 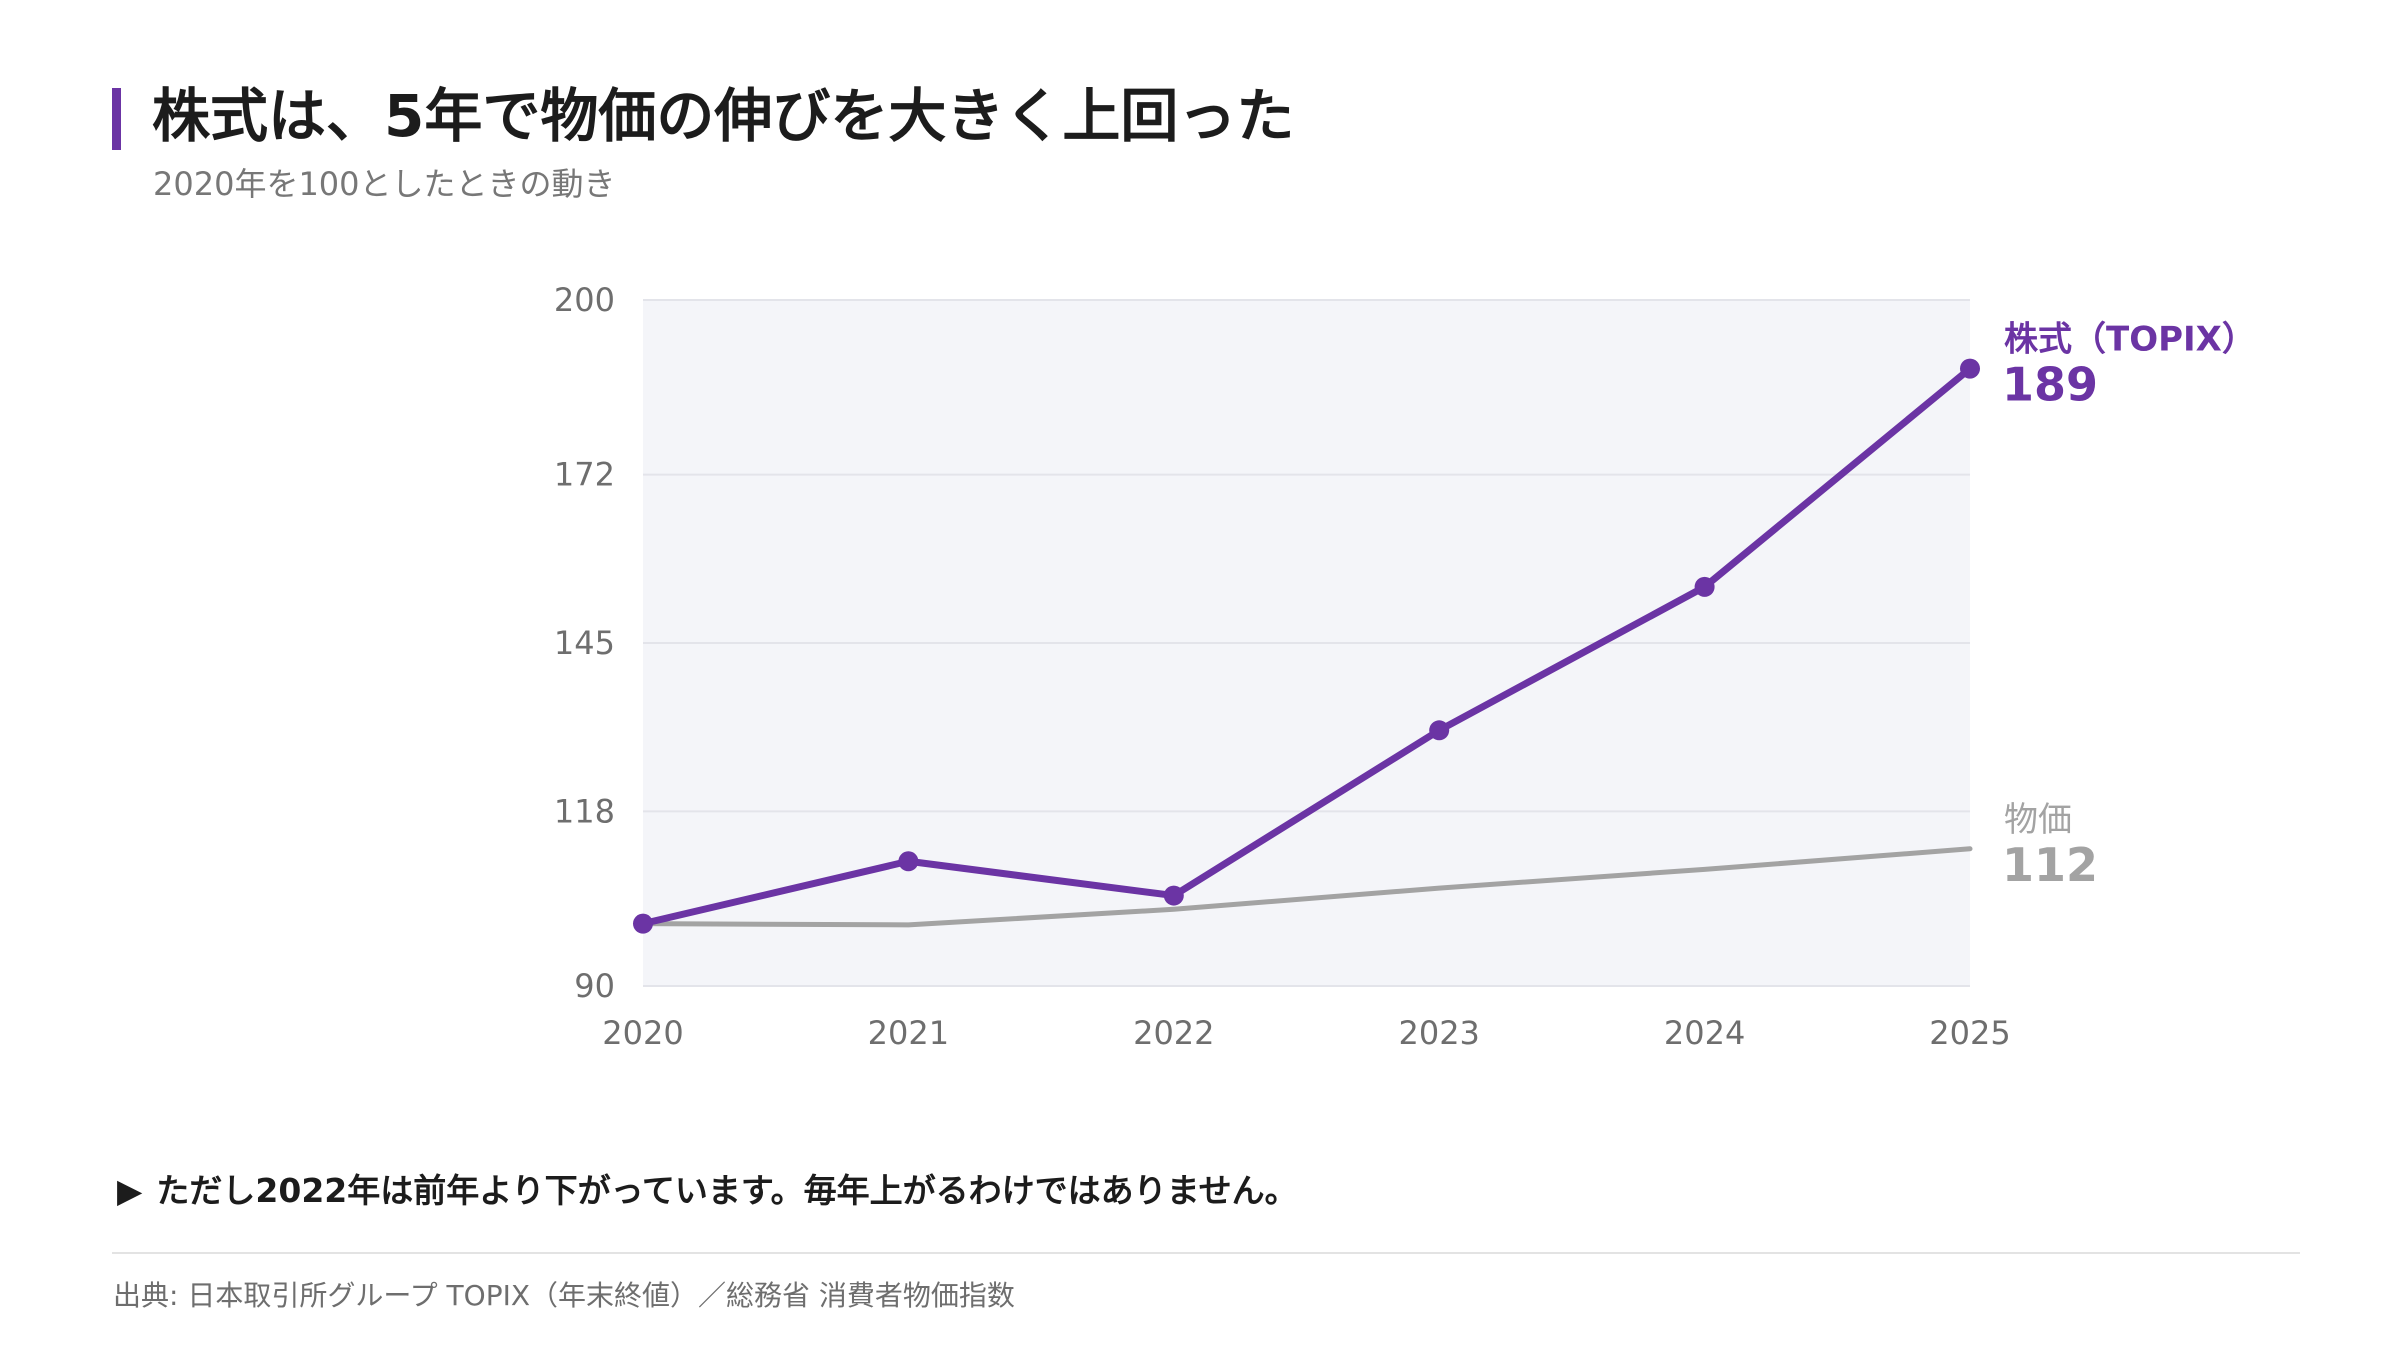 I want to click on chart-note: ▶ ただし2022年は前年より下がっています。毎年上がるわけではありません。, so click(x=707, y=1191).